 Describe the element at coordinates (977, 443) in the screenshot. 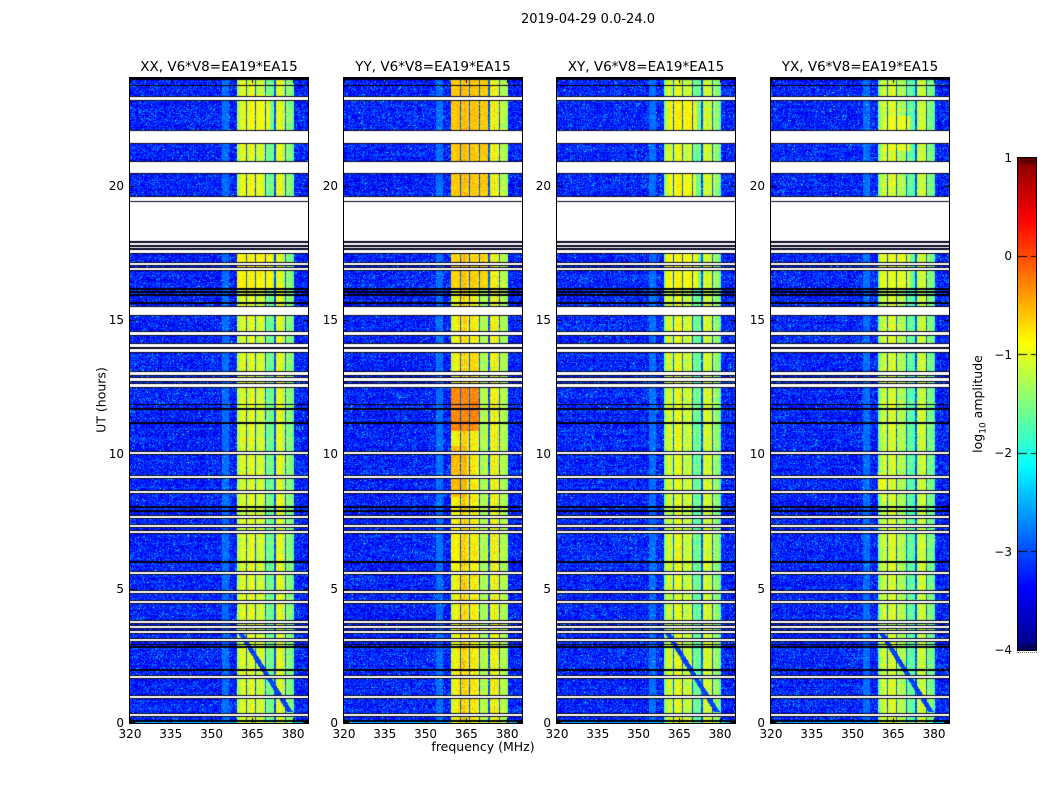

I see `colorbar-label-prefix: log` at that location.